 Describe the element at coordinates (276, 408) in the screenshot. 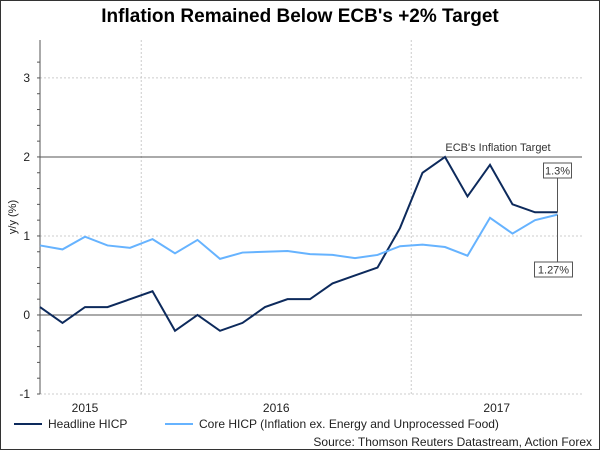

I see `x-tick-label: 2016` at that location.